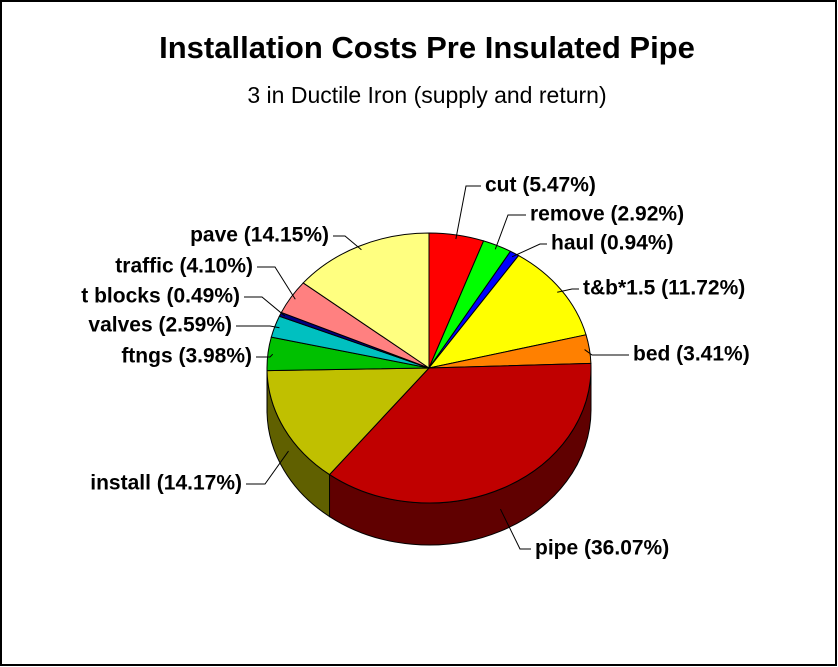  Describe the element at coordinates (160, 296) in the screenshot. I see `data-label: t blocks (0.49%)` at that location.